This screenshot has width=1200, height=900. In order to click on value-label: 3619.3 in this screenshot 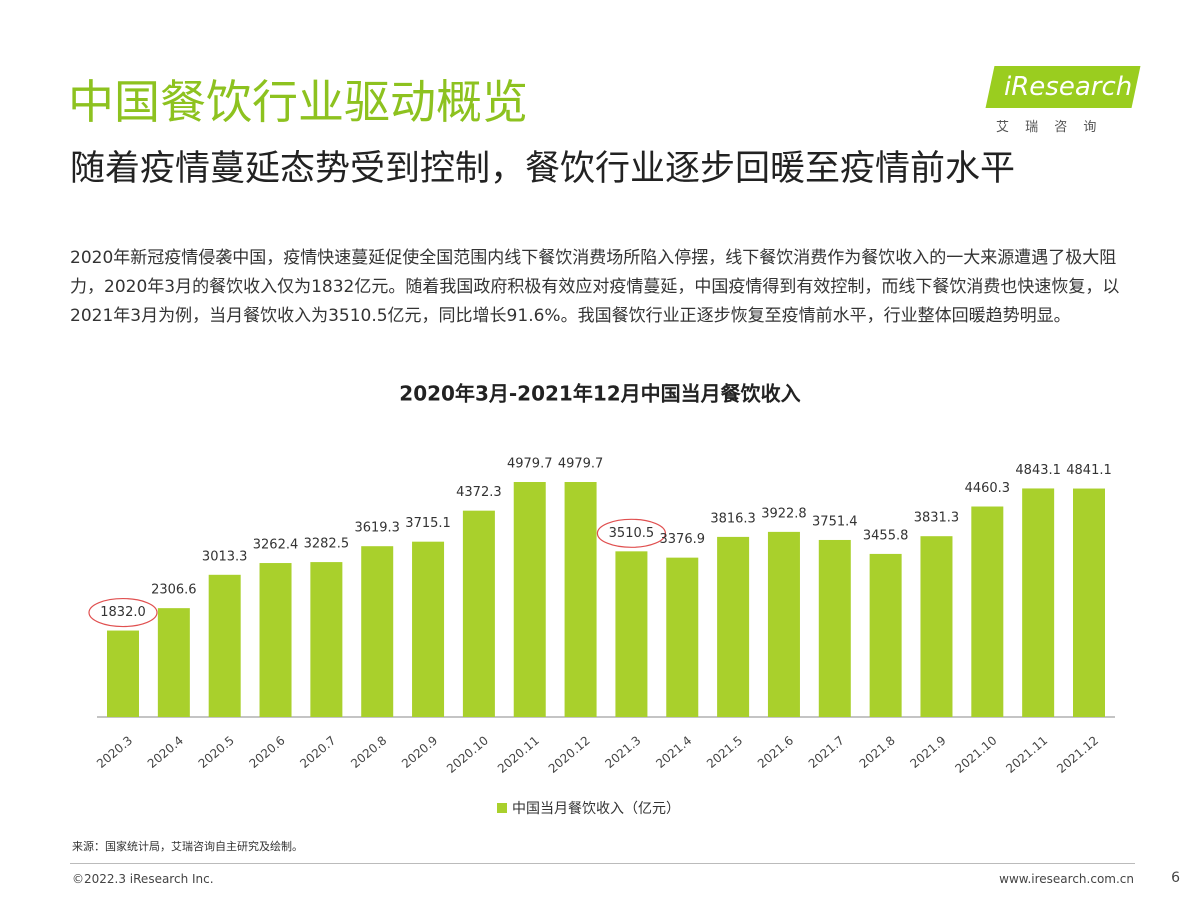, I will do `click(377, 528)`.